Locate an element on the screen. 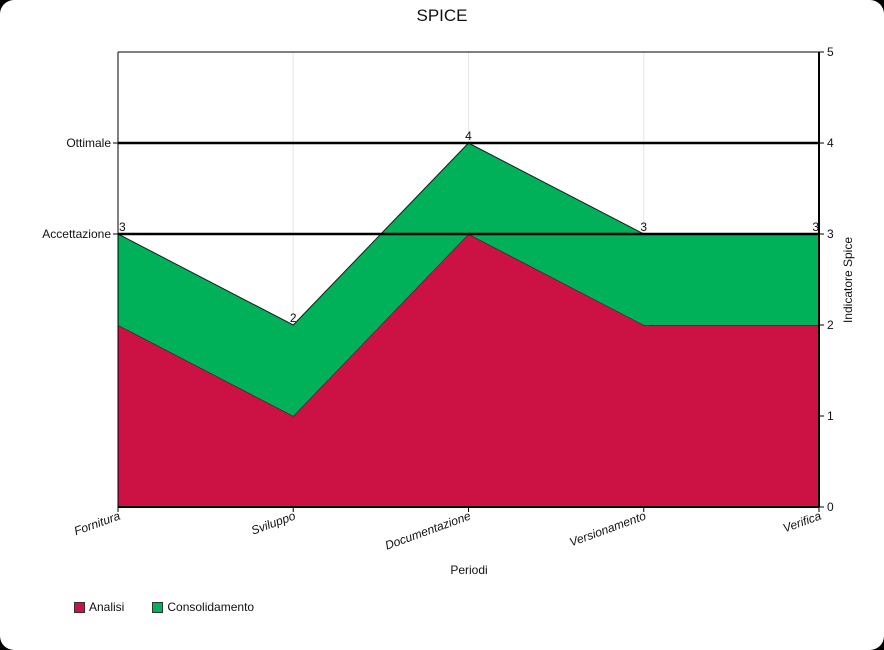 The image size is (884, 650). y-tick-label: 4 is located at coordinates (830, 143).